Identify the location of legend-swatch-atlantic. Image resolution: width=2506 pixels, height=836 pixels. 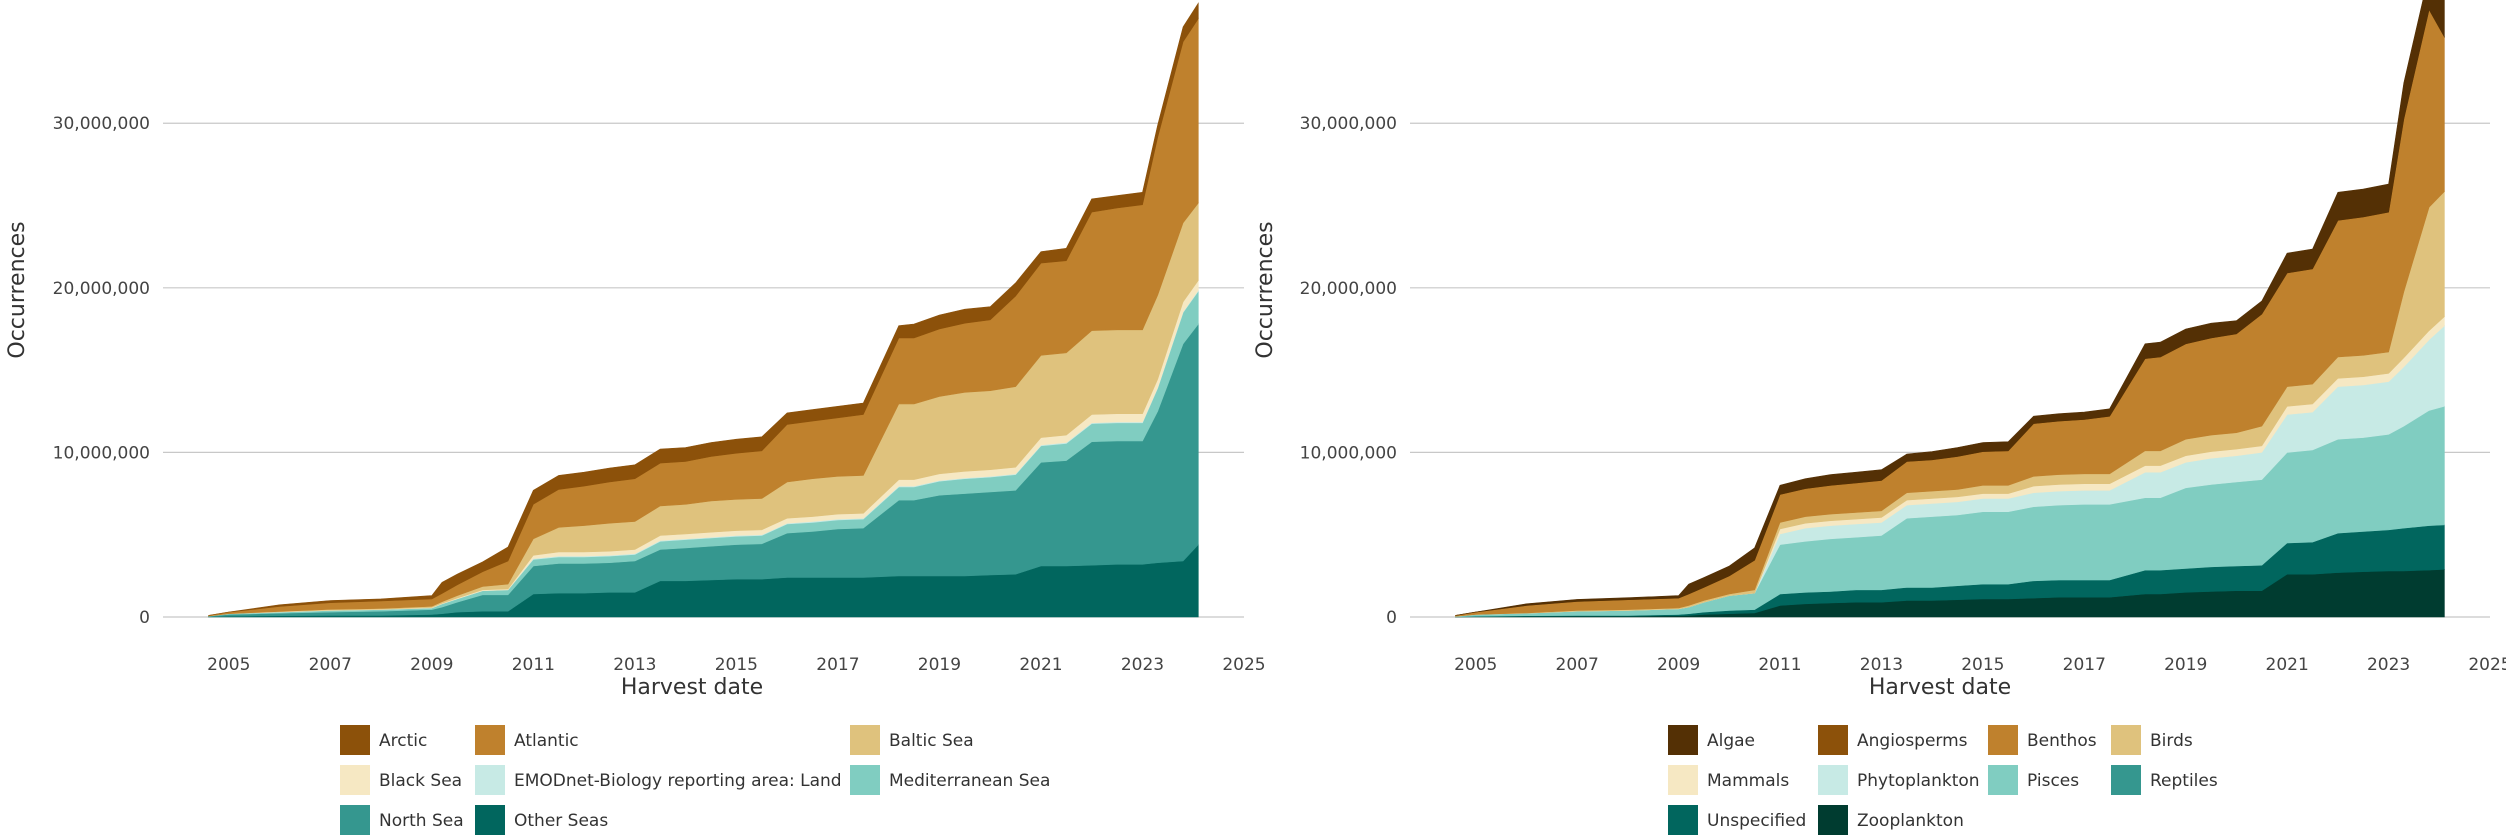
(490, 740).